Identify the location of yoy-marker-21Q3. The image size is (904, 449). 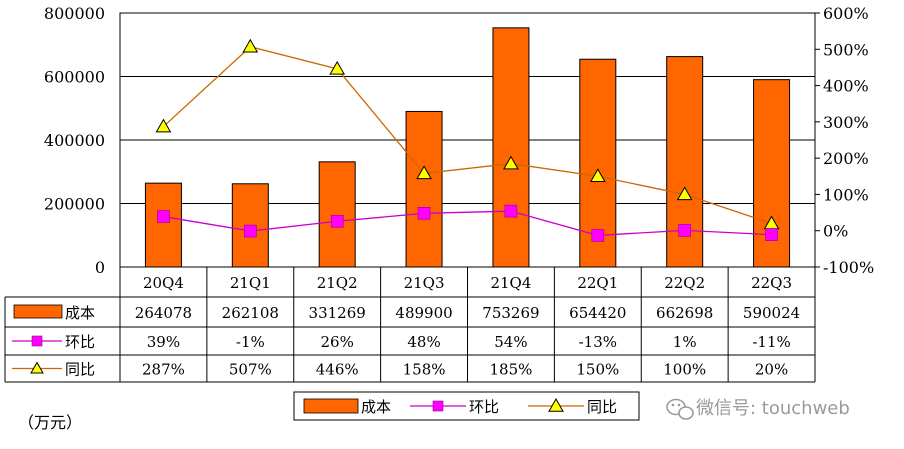
(424, 172).